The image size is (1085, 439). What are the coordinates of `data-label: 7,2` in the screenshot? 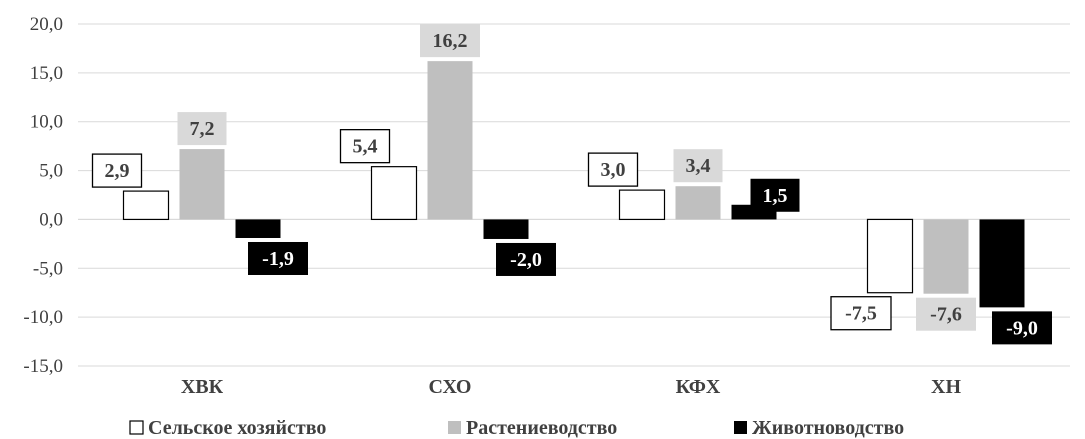 It's located at (202, 129).